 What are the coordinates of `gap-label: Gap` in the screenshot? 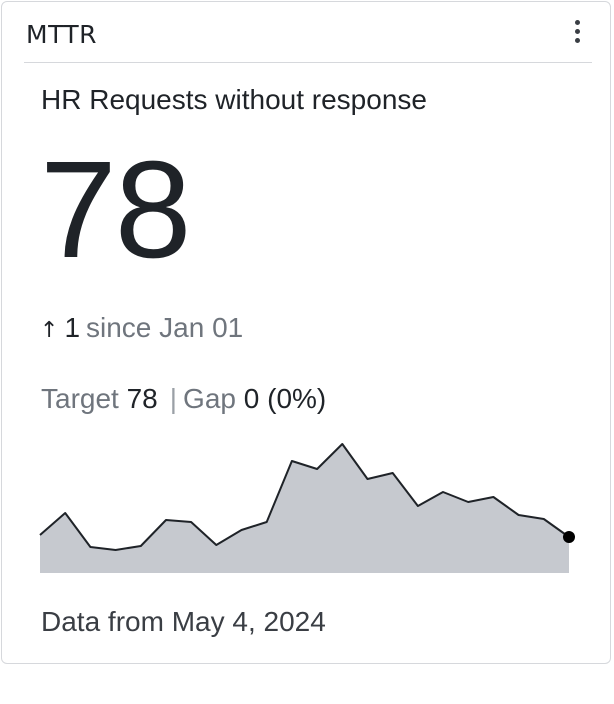 It's located at (209, 398).